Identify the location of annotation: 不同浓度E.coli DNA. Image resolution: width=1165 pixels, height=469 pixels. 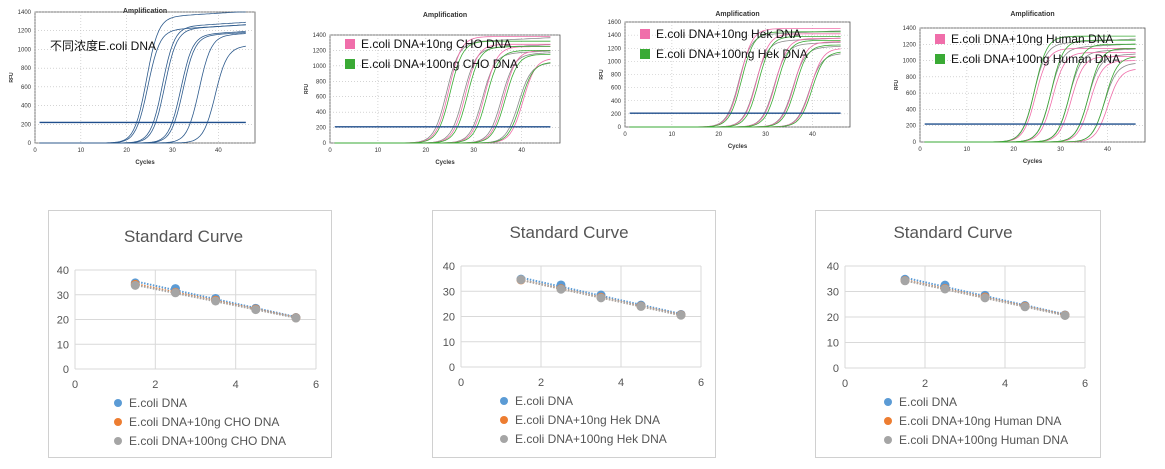
(103, 45).